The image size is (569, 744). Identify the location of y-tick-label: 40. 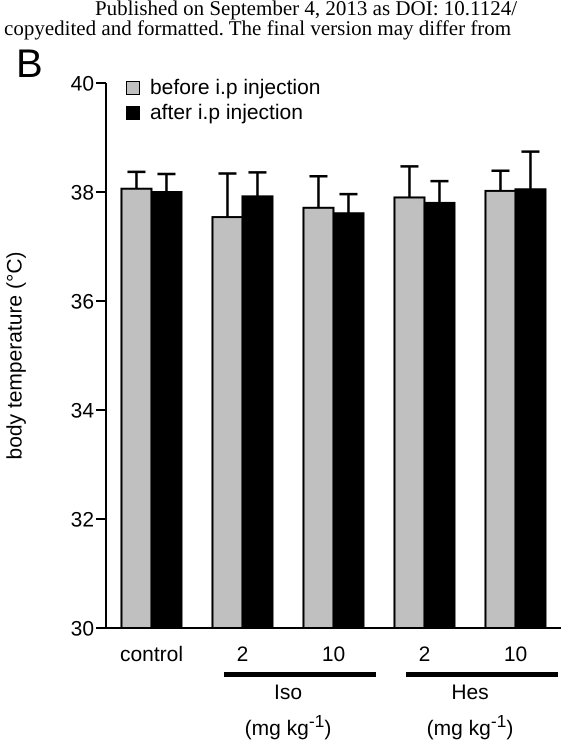
(82, 84).